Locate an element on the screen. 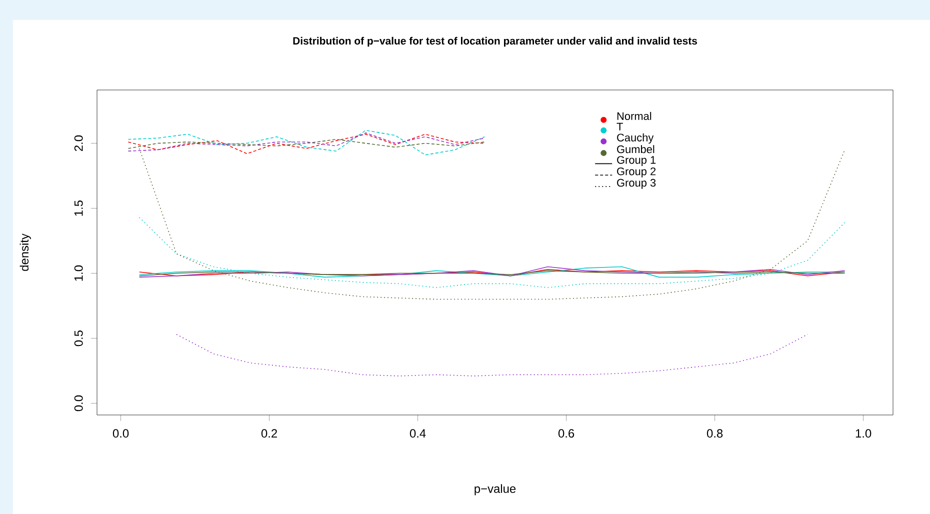 The image size is (930, 514). legend-label: Normal is located at coordinates (634, 116).